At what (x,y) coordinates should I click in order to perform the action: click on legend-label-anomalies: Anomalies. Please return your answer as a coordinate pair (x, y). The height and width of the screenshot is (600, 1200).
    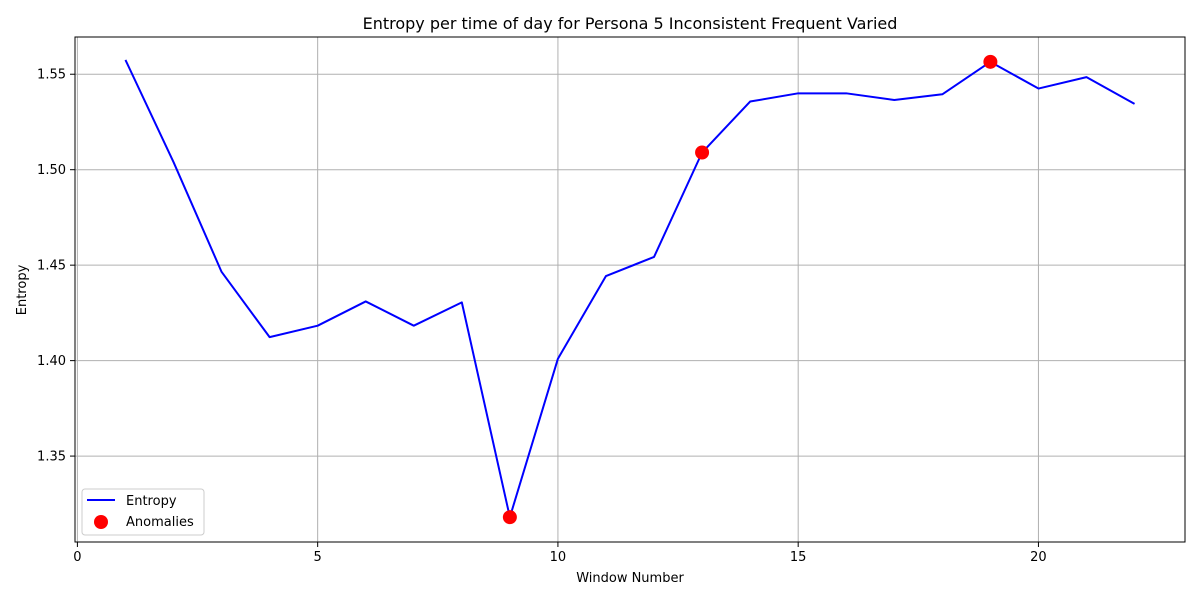
    Looking at the image, I should click on (160, 522).